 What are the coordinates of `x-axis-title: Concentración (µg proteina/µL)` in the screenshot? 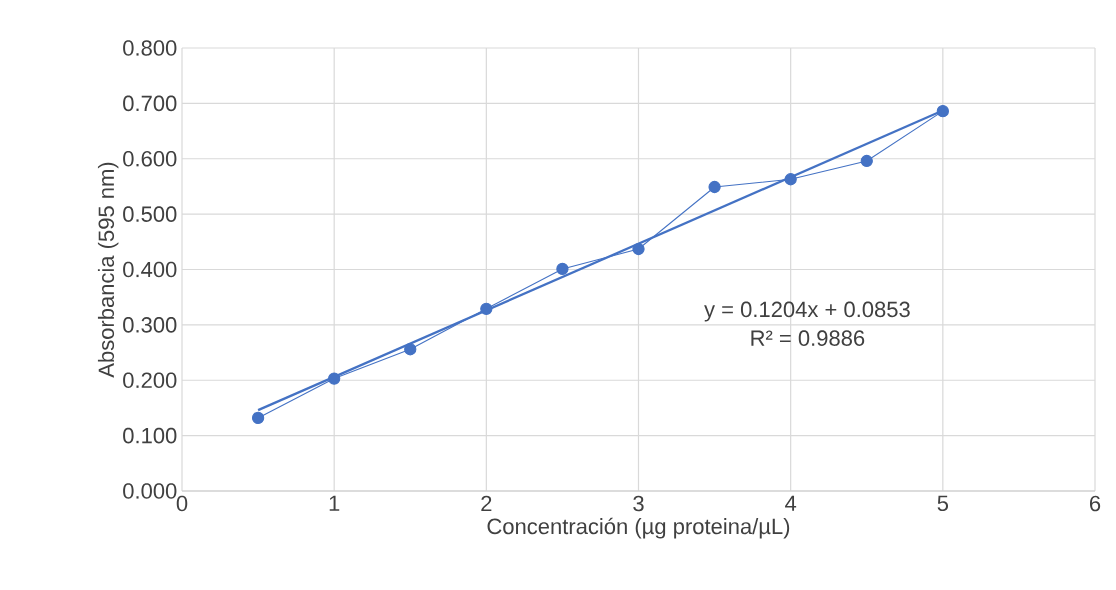 It's located at (638, 528).